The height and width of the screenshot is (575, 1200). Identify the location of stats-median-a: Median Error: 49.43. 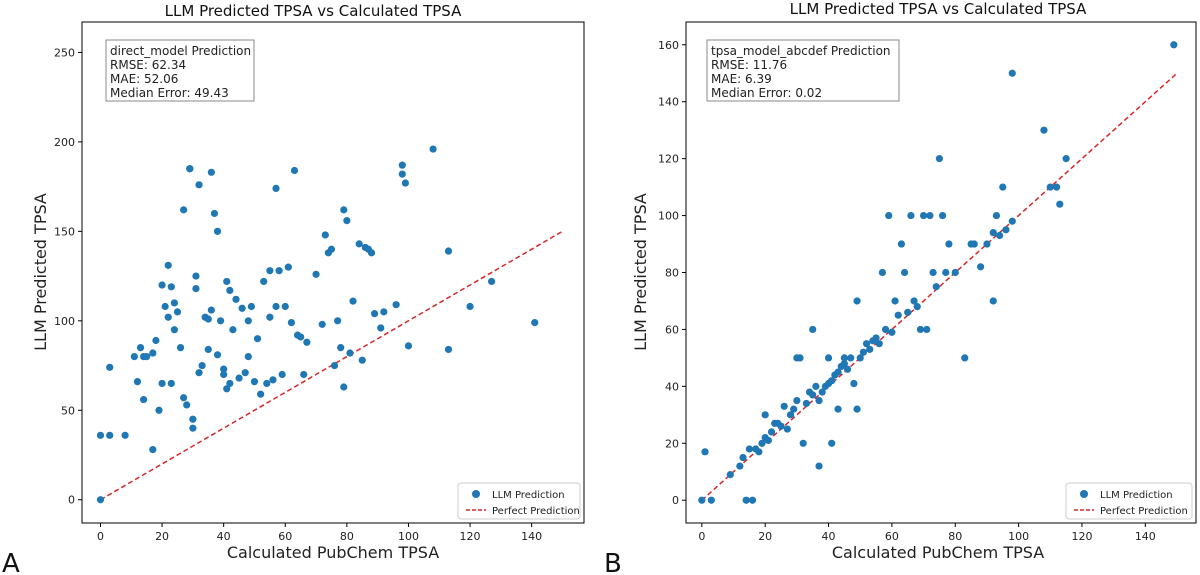
(169, 93).